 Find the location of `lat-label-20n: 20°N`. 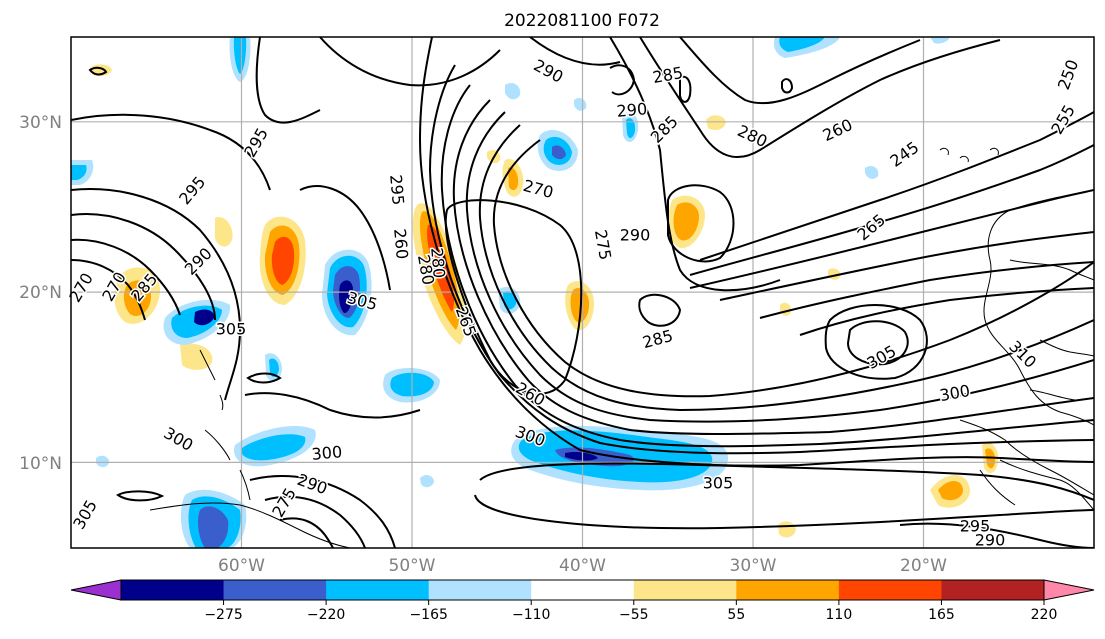

lat-label-20n: 20°N is located at coordinates (40, 293).